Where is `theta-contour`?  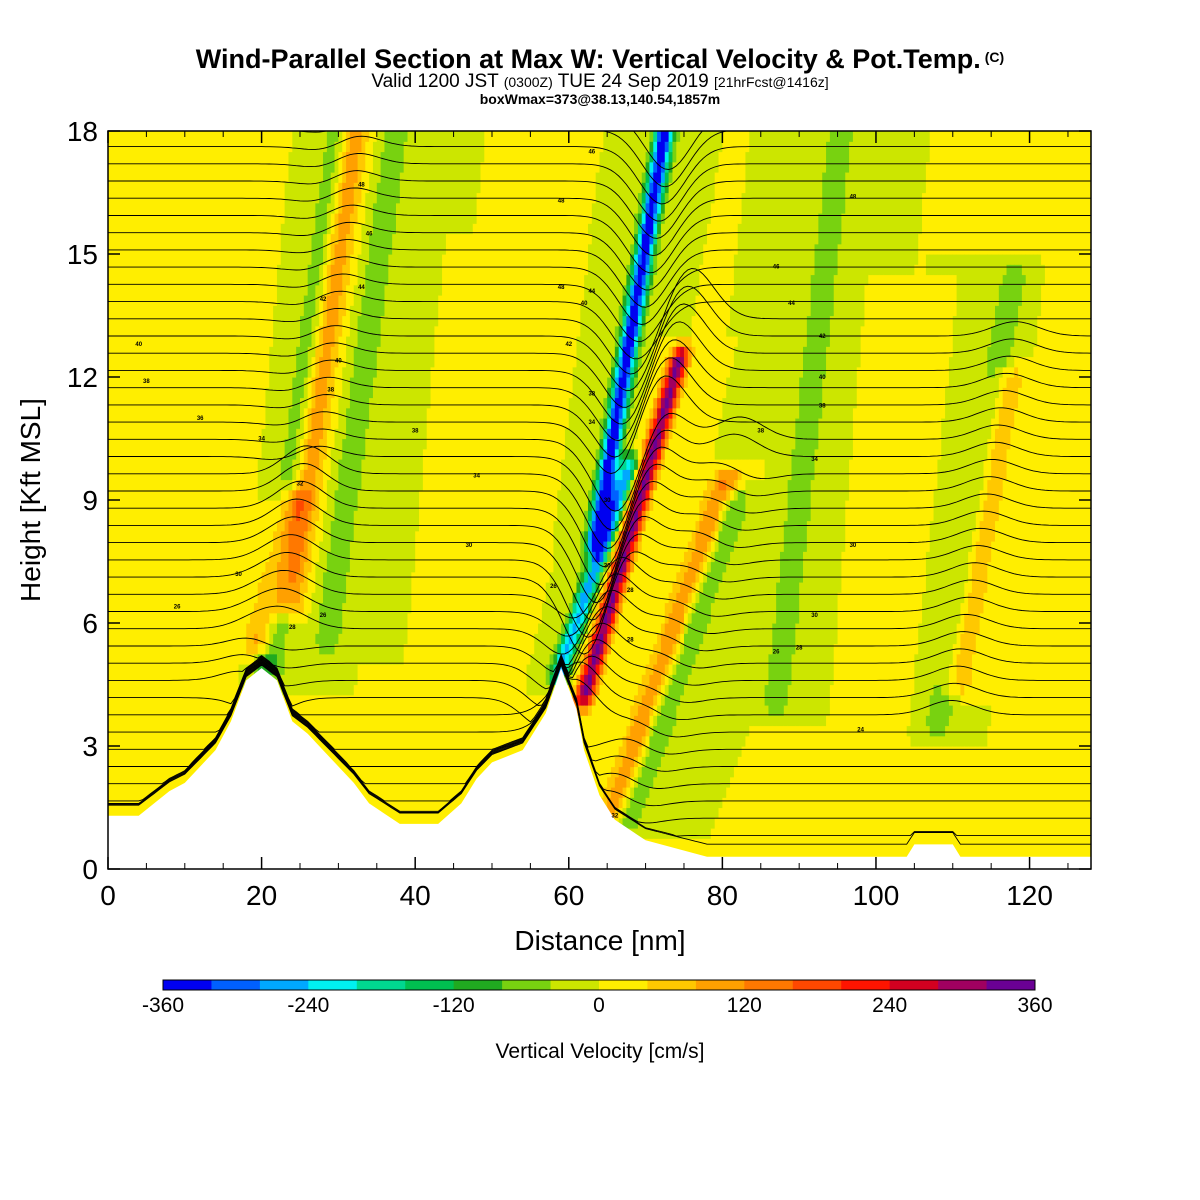
theta-contour is located at coordinates (599, 715).